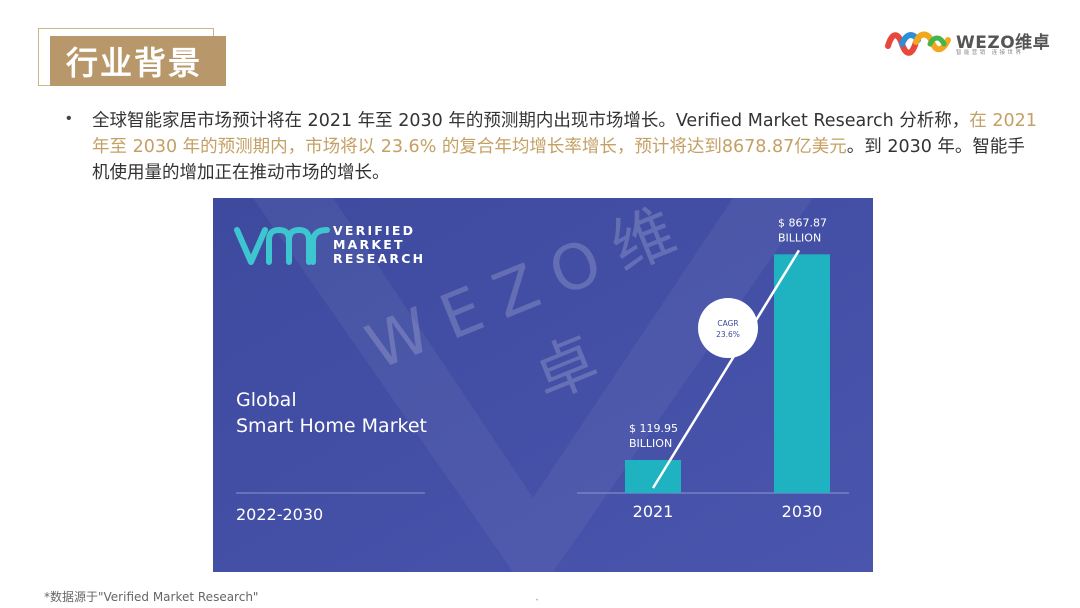 The image size is (1080, 608). What do you see at coordinates (990, 53) in the screenshot?
I see `logo-subtext: 智能营销 连接世界` at bounding box center [990, 53].